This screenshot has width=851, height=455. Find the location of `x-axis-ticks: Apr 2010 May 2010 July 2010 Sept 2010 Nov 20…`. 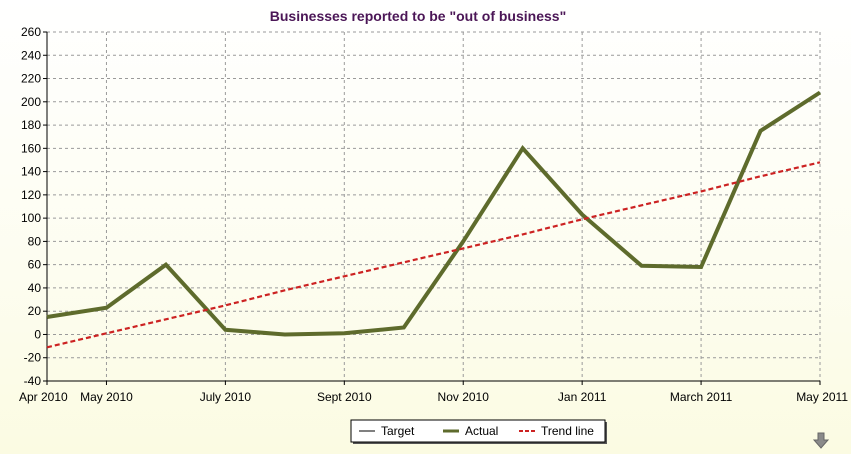

x-axis-ticks: Apr 2010 May 2010 July 2010 Sept 2010 Nov 20… is located at coordinates (433, 392).